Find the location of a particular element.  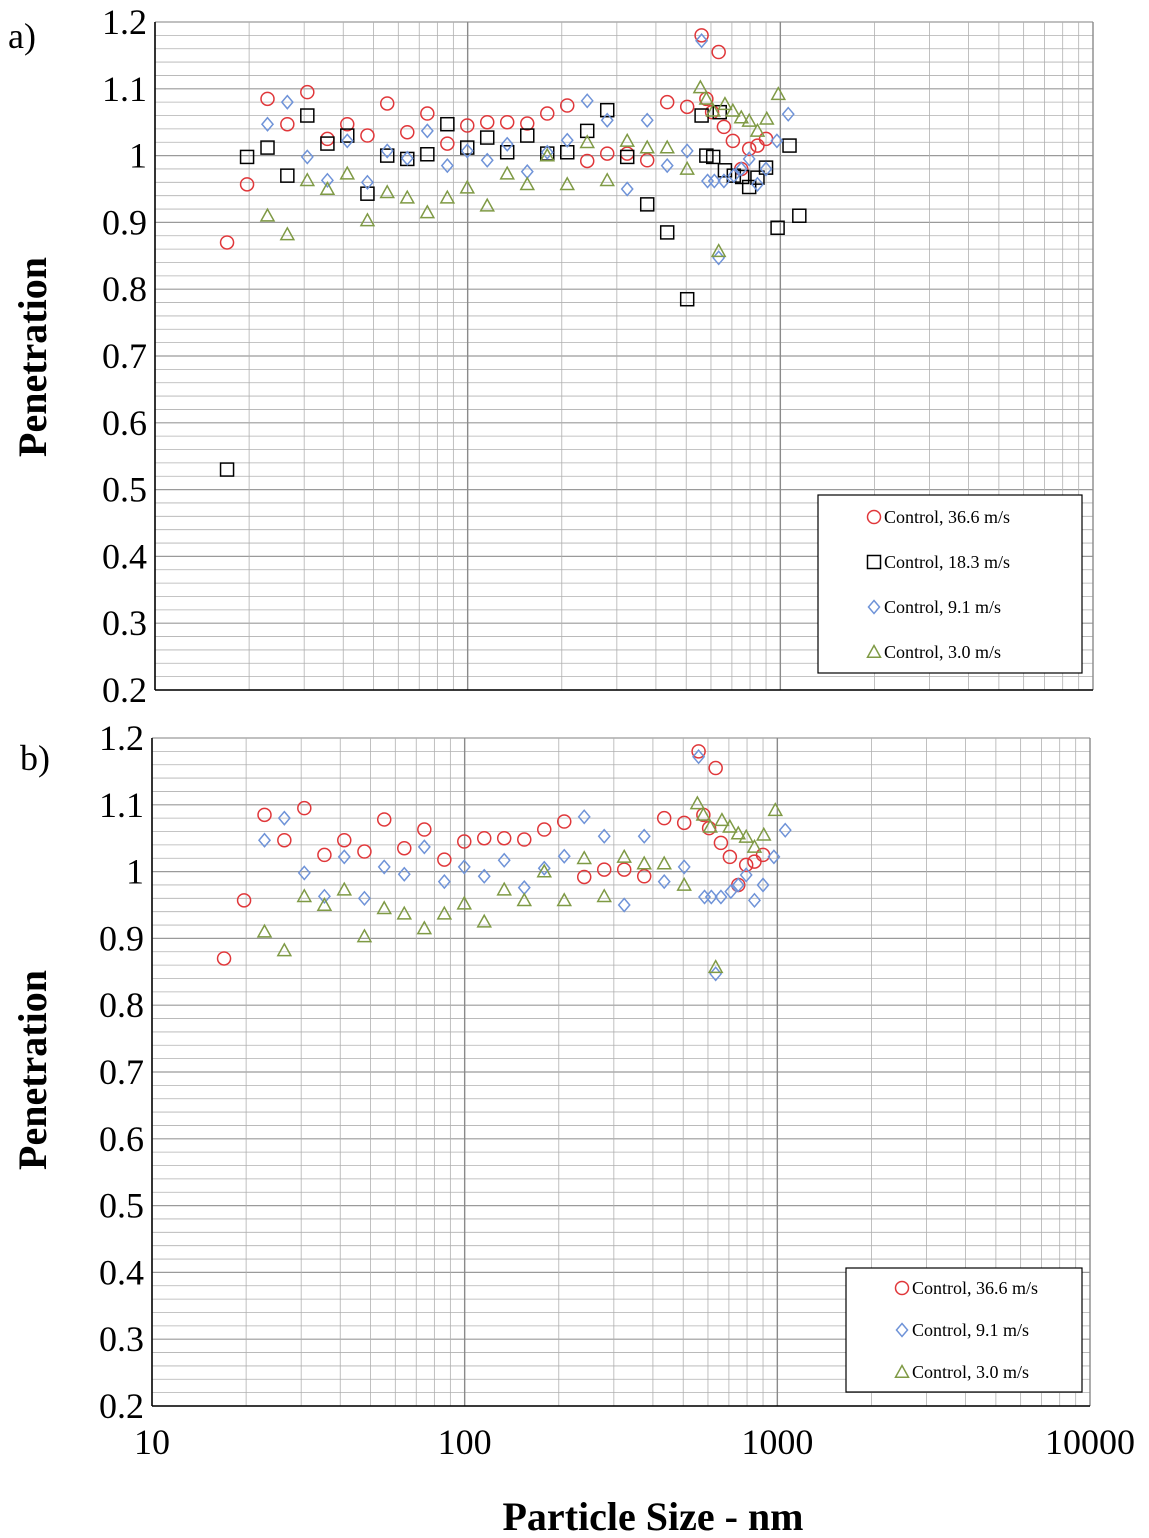

data-markers-b is located at coordinates (504, 863).